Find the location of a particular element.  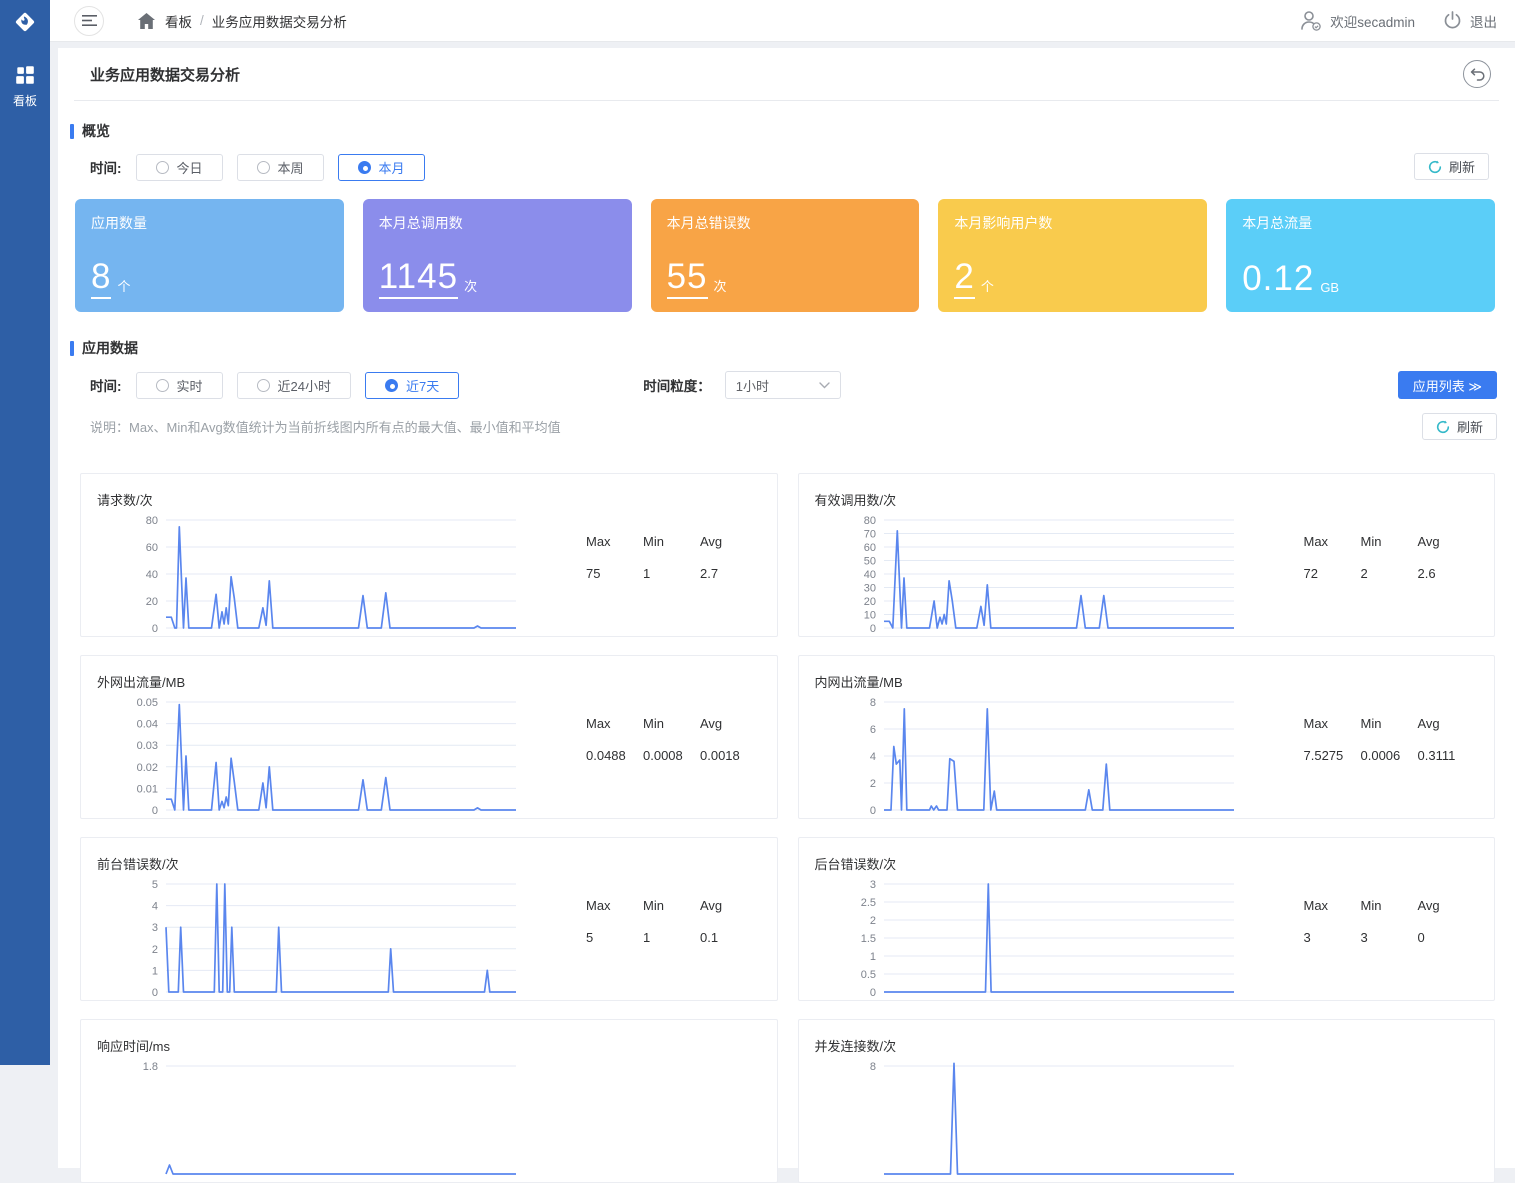

card-value: 1145 is located at coordinates (418, 279).